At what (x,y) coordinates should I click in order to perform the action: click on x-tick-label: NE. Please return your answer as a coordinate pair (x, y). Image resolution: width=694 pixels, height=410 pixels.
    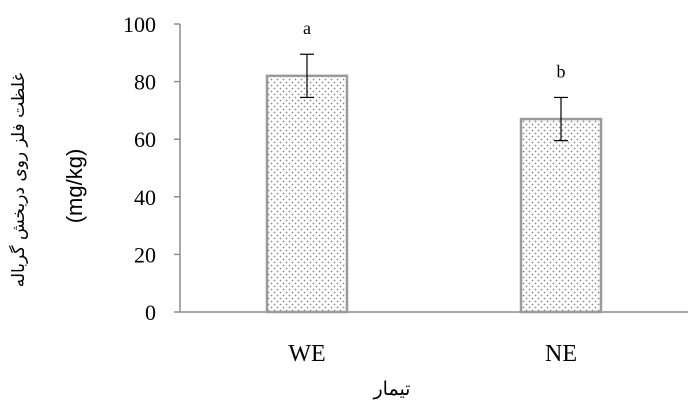
    Looking at the image, I should click on (561, 354).